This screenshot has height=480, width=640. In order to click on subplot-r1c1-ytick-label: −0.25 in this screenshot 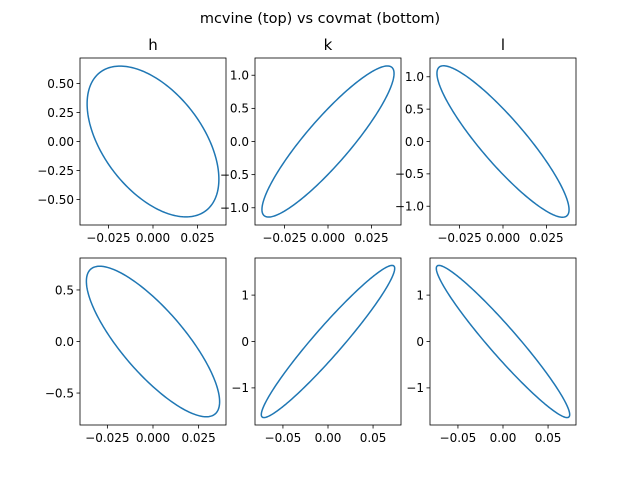, I will do `click(55, 171)`.